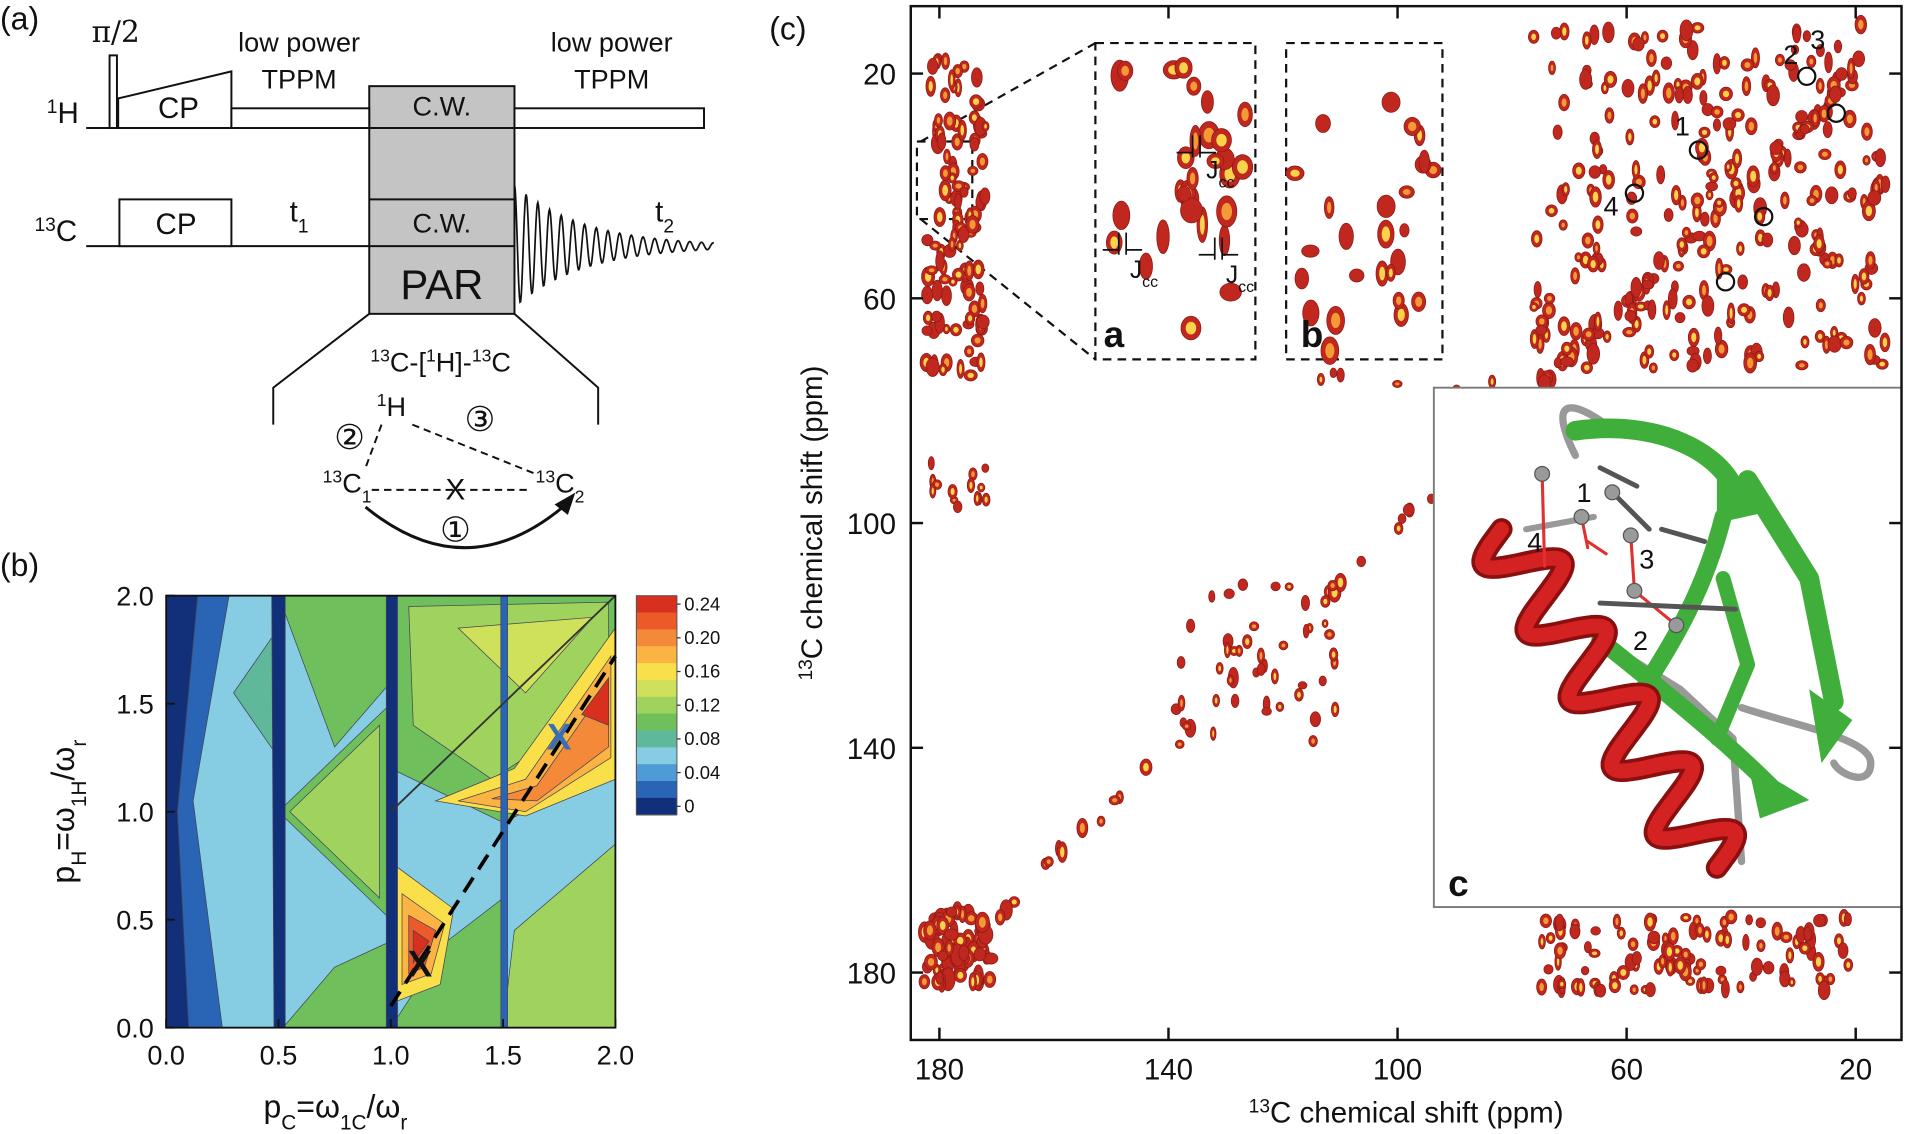  Describe the element at coordinates (440, 362) in the screenshot. I see `transfer-label: 13C-[1H]-13C` at that location.